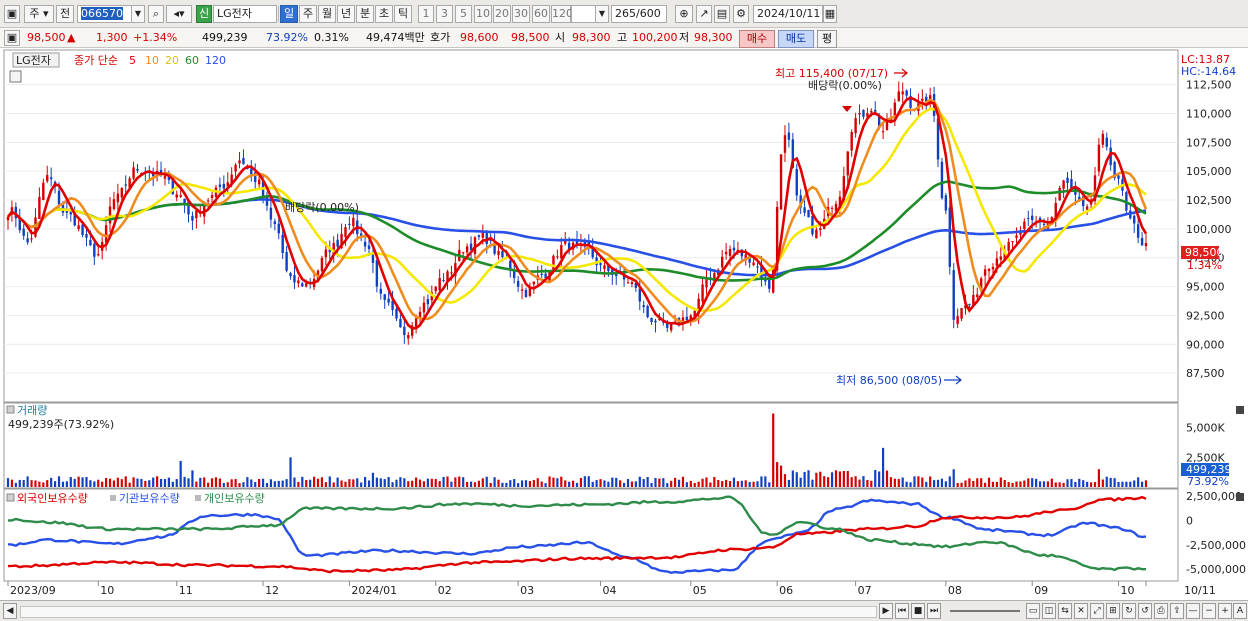 The image size is (1248, 621). Describe the element at coordinates (639, 14) in the screenshot. I see `count-field: 265/600` at that location.